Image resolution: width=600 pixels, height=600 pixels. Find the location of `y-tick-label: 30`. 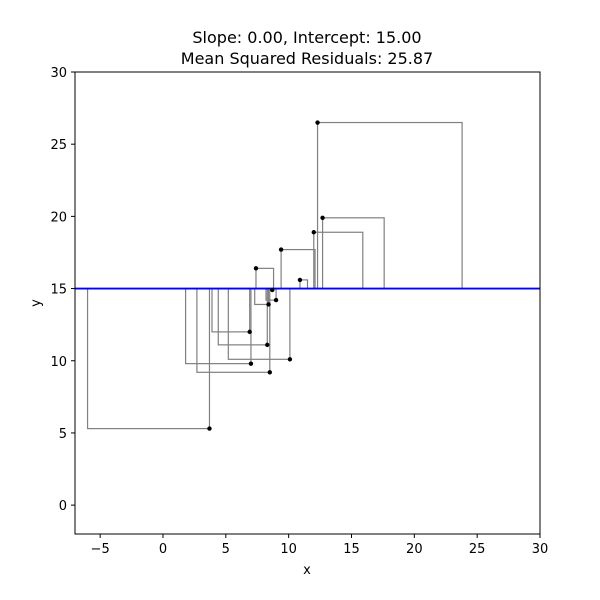

y-tick-label: 30 is located at coordinates (58, 73).